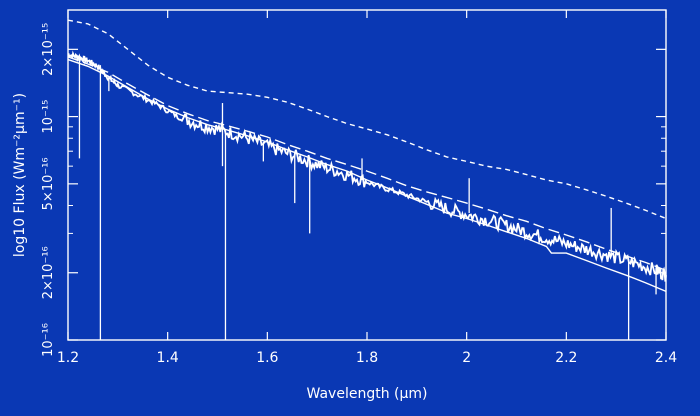 The width and height of the screenshot is (700, 416). I want to click on y-tick-label: 5×10⁻¹⁶, so click(48, 183).